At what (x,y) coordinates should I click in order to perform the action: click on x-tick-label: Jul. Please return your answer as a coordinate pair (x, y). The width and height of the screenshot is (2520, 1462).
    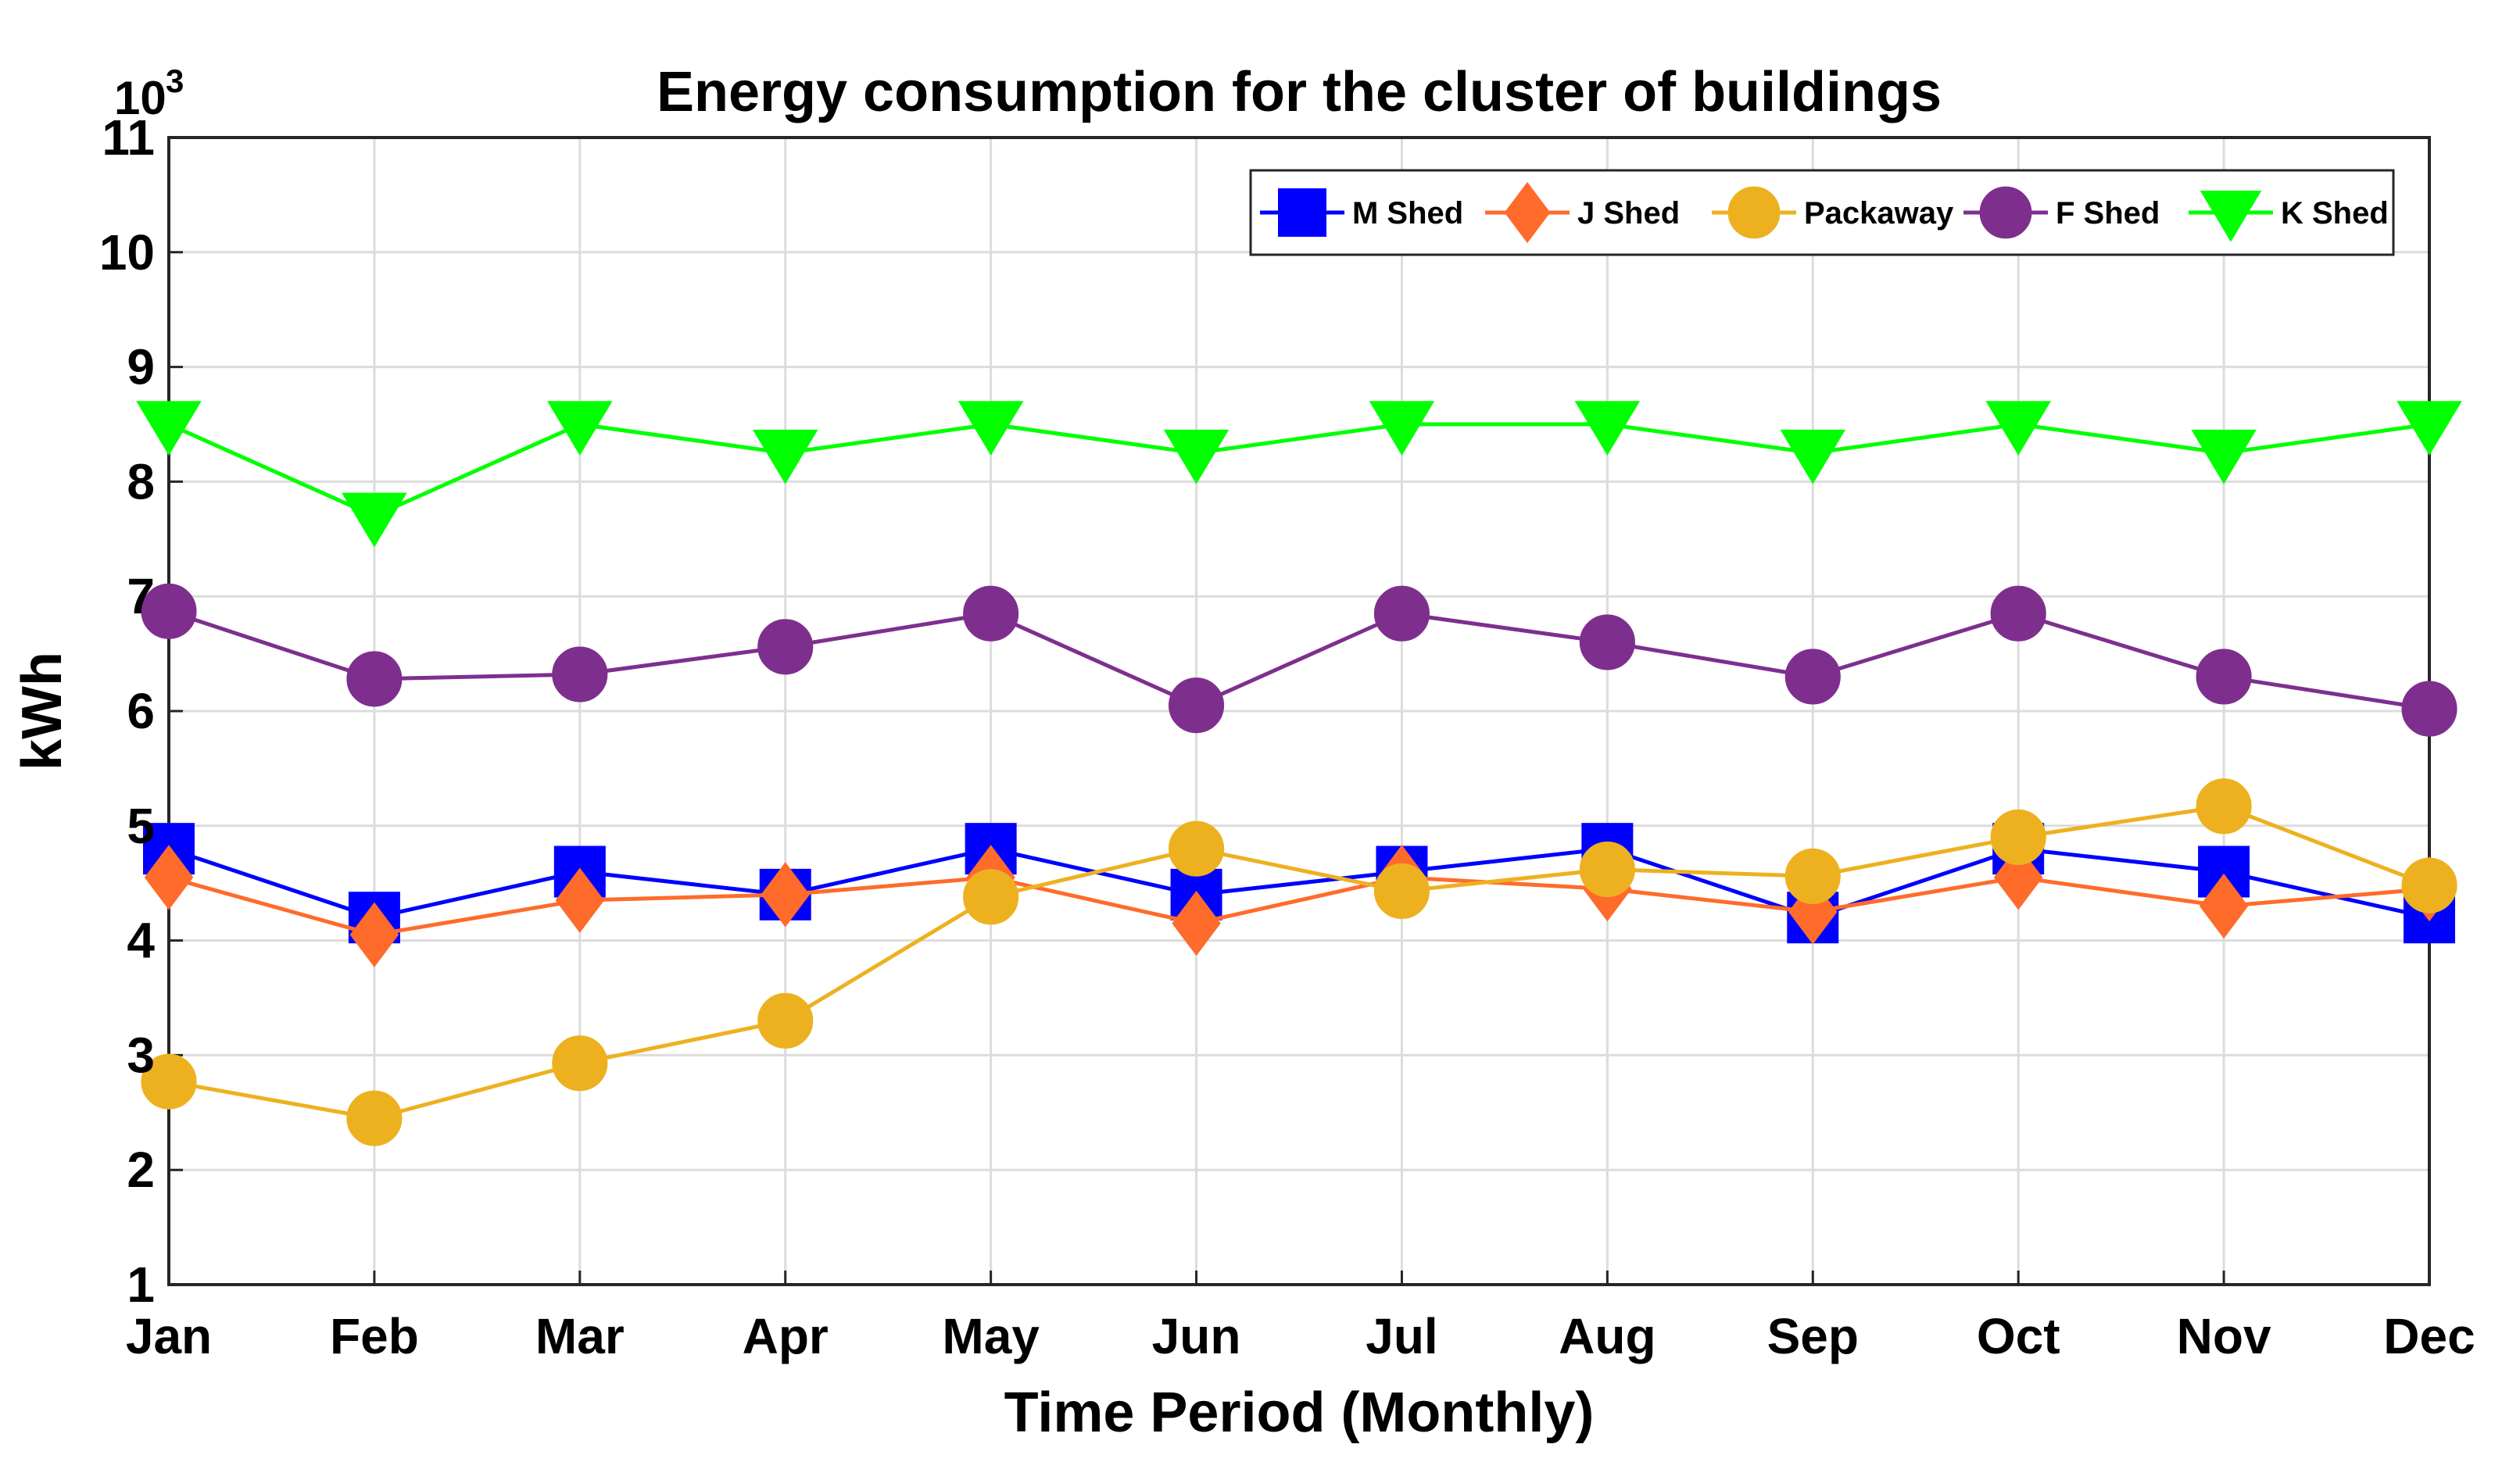
    Looking at the image, I should click on (1401, 1336).